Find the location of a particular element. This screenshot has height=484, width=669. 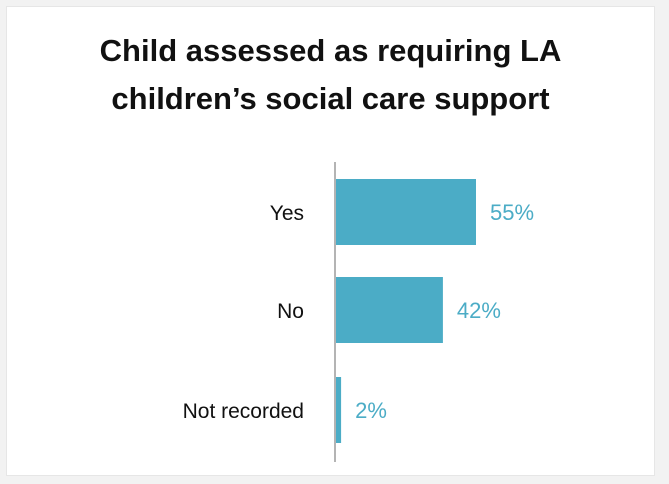

category-label-yes: Yes is located at coordinates (287, 213).